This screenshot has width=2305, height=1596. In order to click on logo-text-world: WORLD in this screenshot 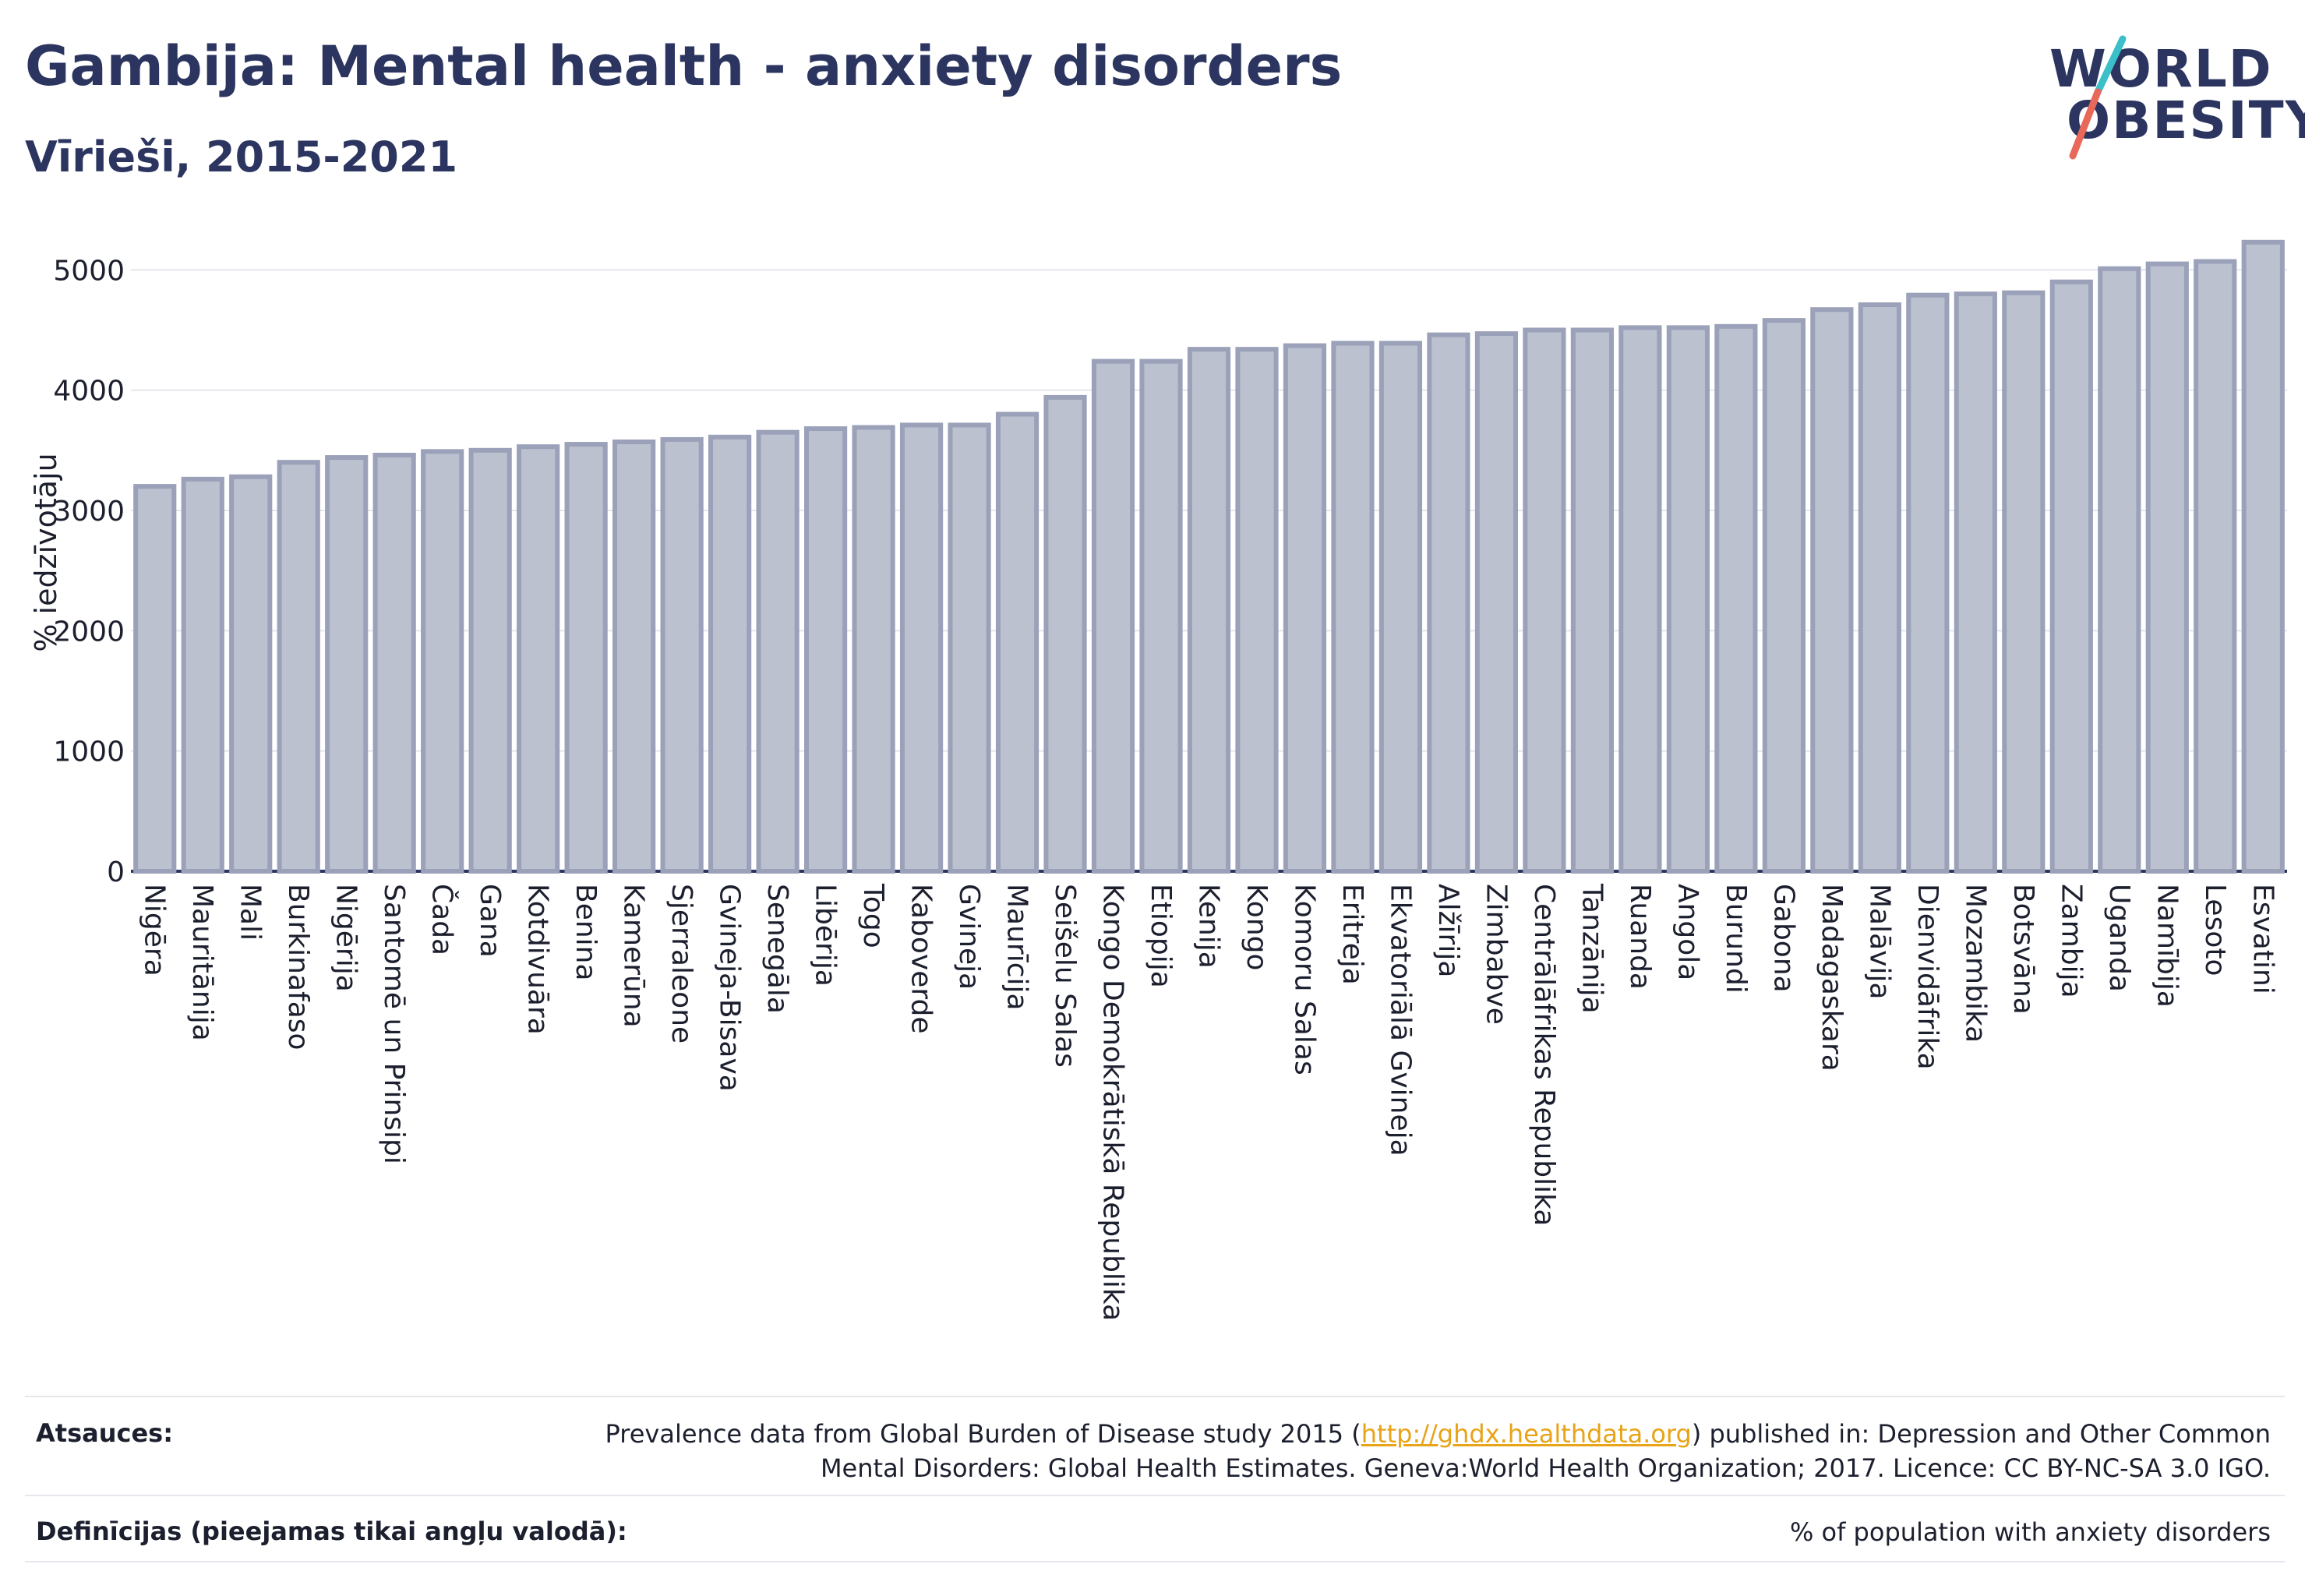, I will do `click(2161, 69)`.